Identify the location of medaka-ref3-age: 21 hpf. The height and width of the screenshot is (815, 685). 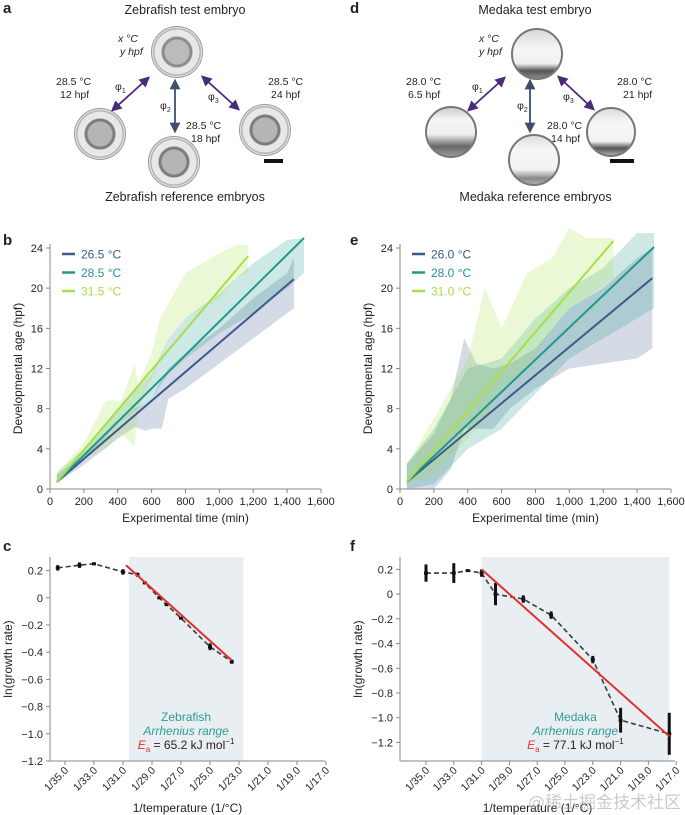
(638, 95).